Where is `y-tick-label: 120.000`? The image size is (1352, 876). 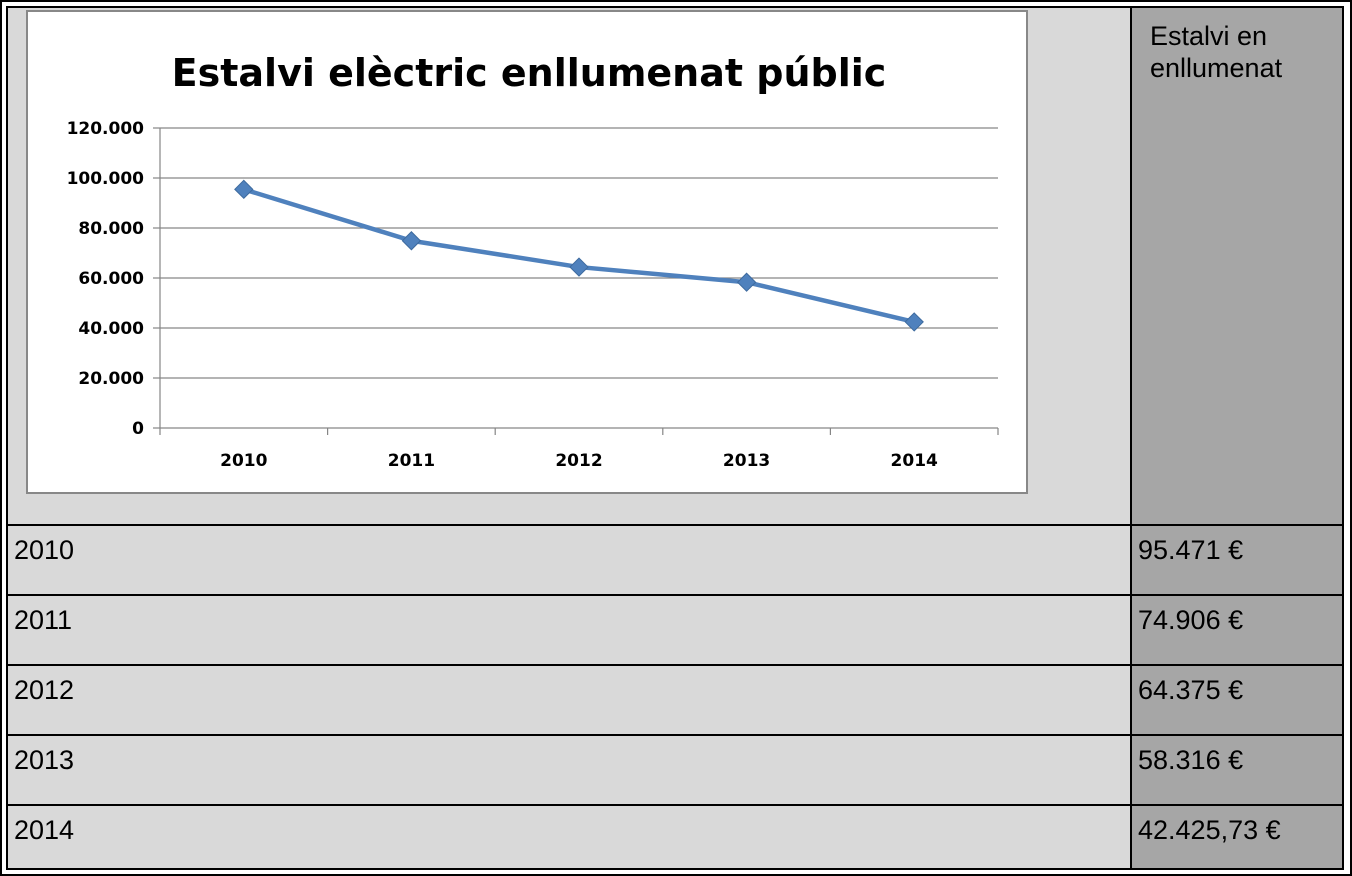
y-tick-label: 120.000 is located at coordinates (106, 129).